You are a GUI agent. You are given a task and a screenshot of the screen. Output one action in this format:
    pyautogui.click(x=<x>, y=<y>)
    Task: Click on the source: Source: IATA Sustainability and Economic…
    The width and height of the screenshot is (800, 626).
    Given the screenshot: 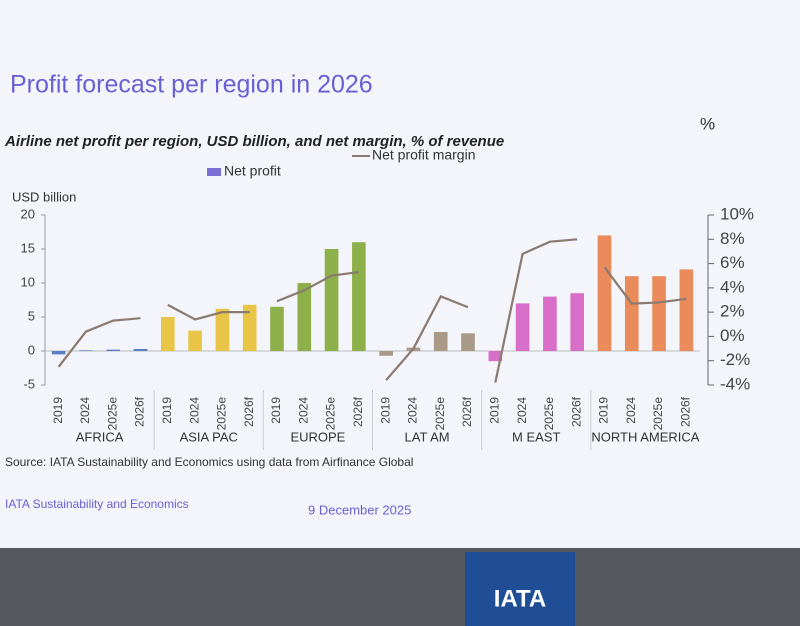 What is the action you would take?
    pyautogui.click(x=209, y=462)
    